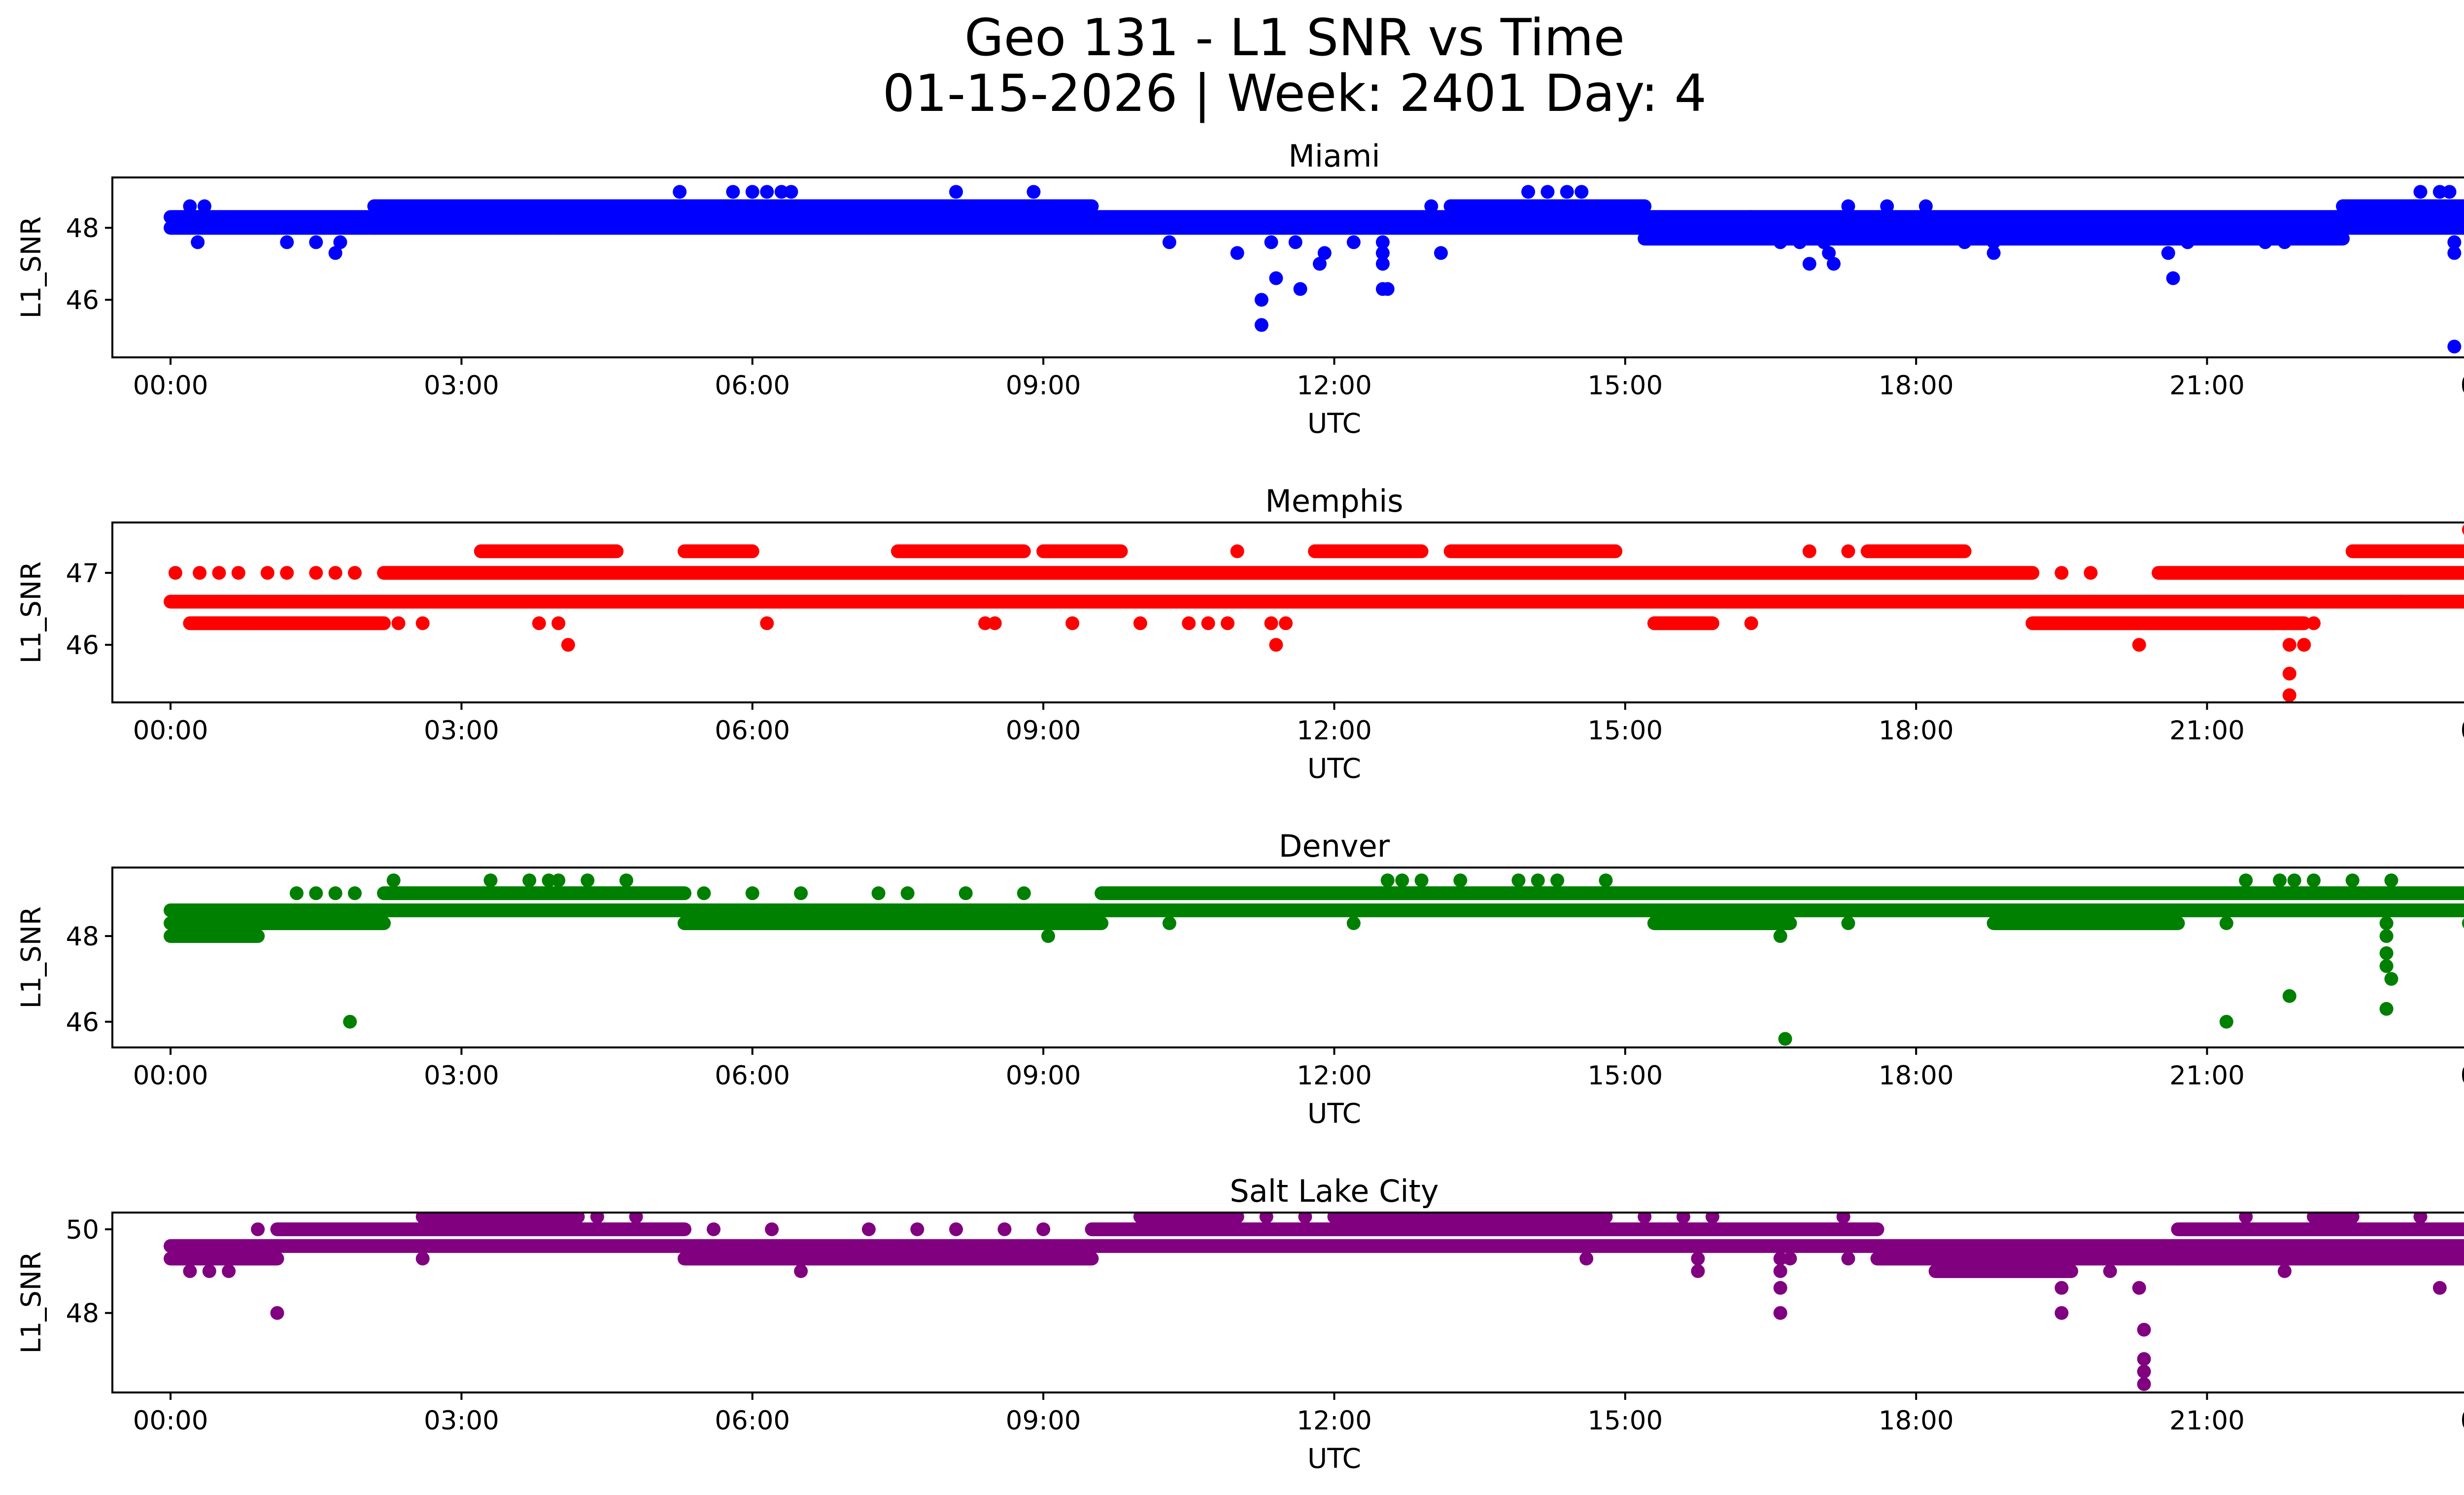 Image resolution: width=2464 pixels, height=1495 pixels. Describe the element at coordinates (31, 1303) in the screenshot. I see `chart-salt-lake-city-ylabel: L1_SNR` at that location.